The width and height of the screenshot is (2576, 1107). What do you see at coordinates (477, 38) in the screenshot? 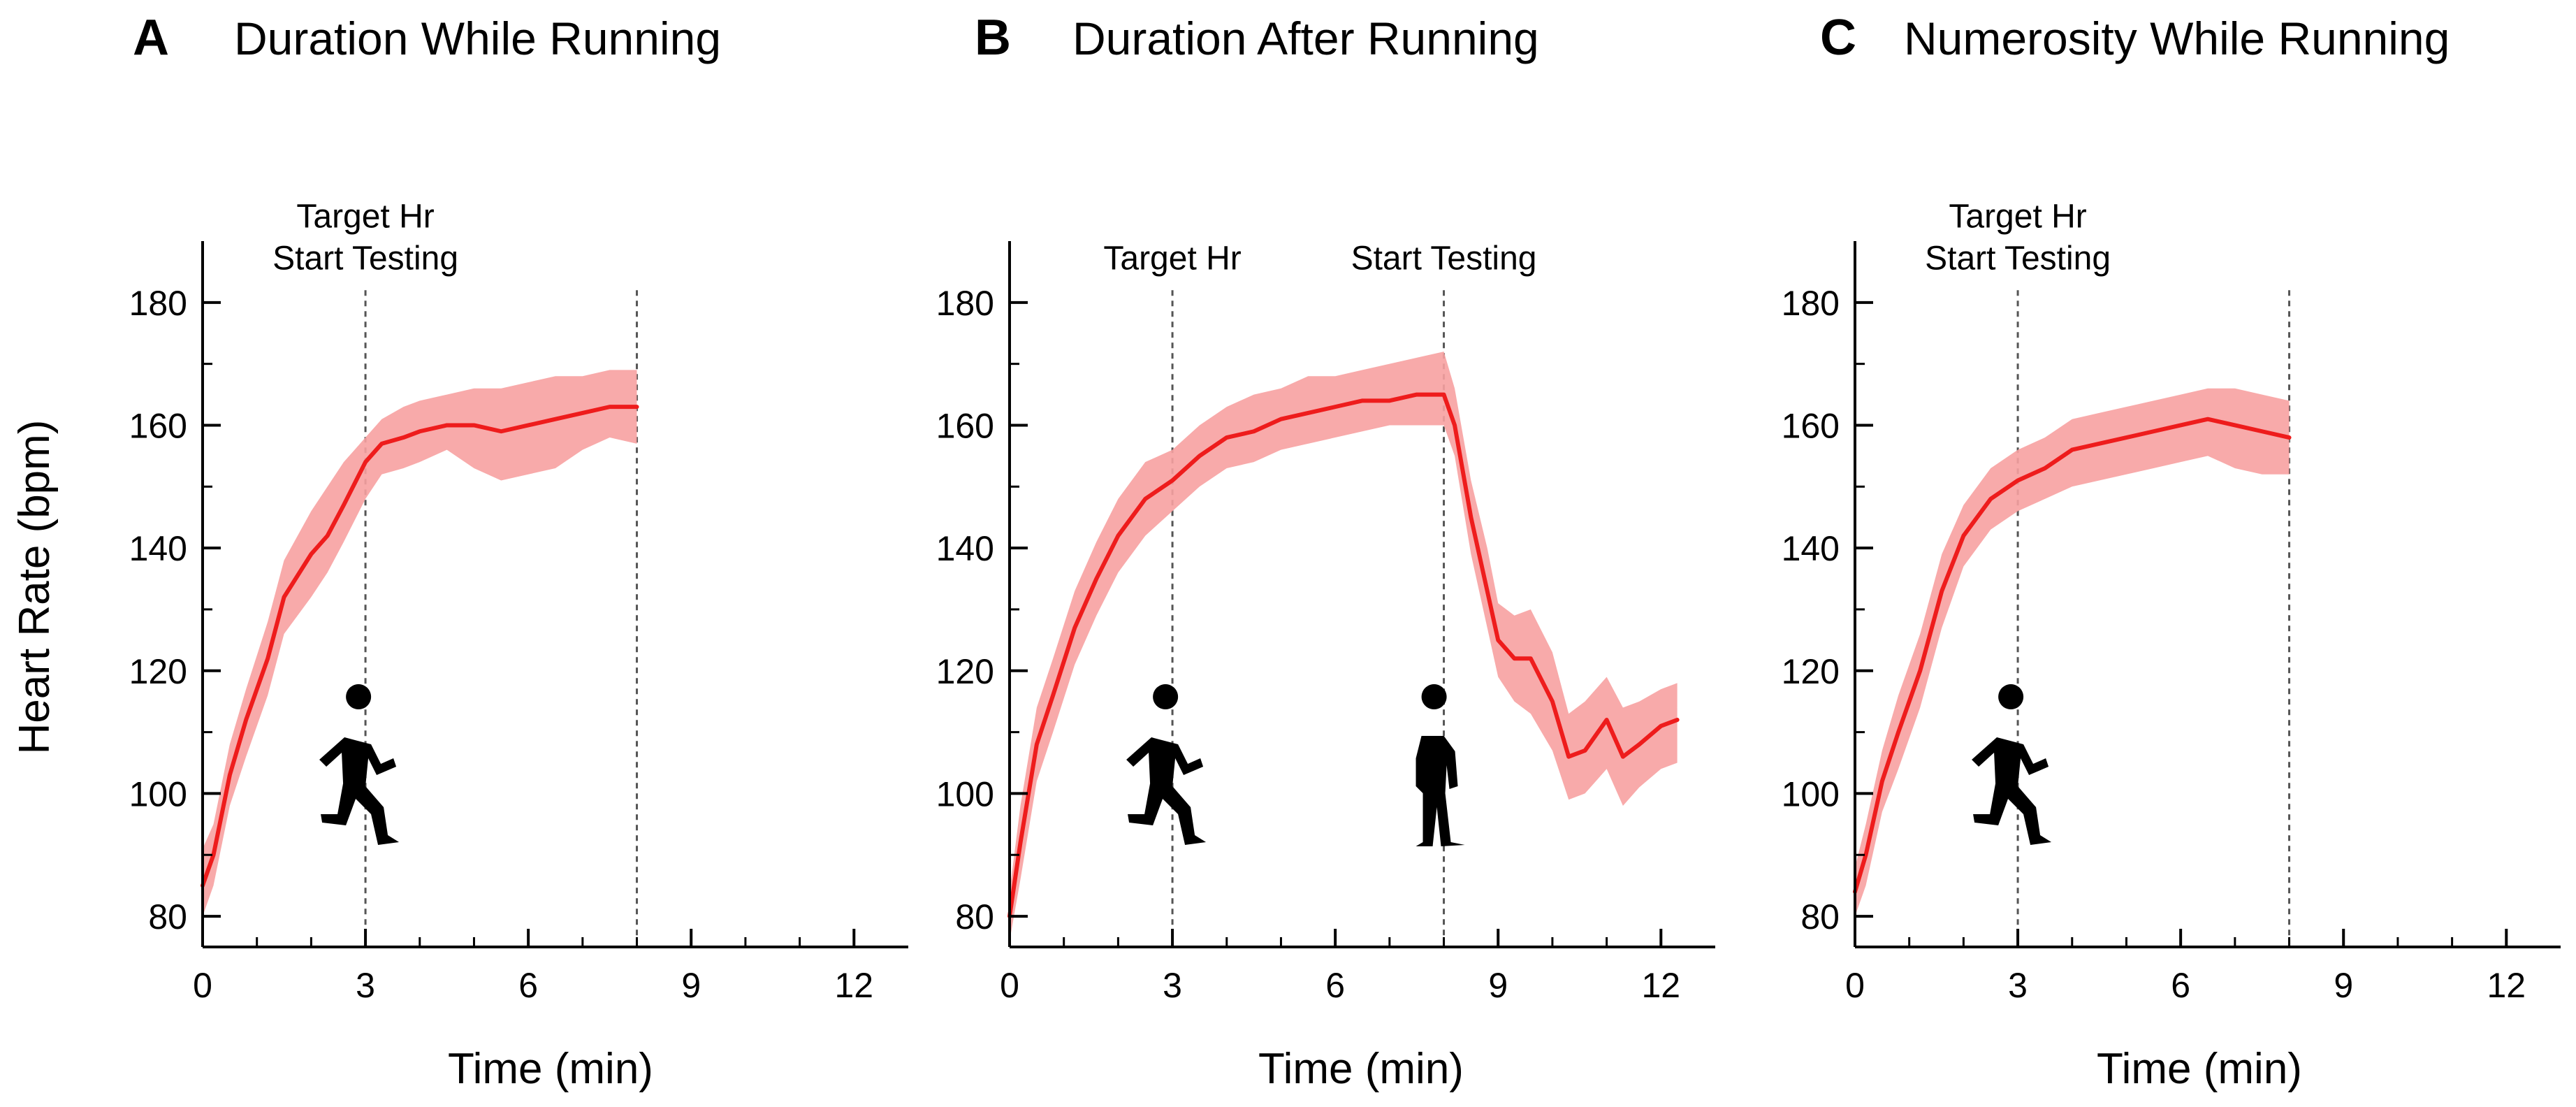
I see `panel-title: Duration While Running` at bounding box center [477, 38].